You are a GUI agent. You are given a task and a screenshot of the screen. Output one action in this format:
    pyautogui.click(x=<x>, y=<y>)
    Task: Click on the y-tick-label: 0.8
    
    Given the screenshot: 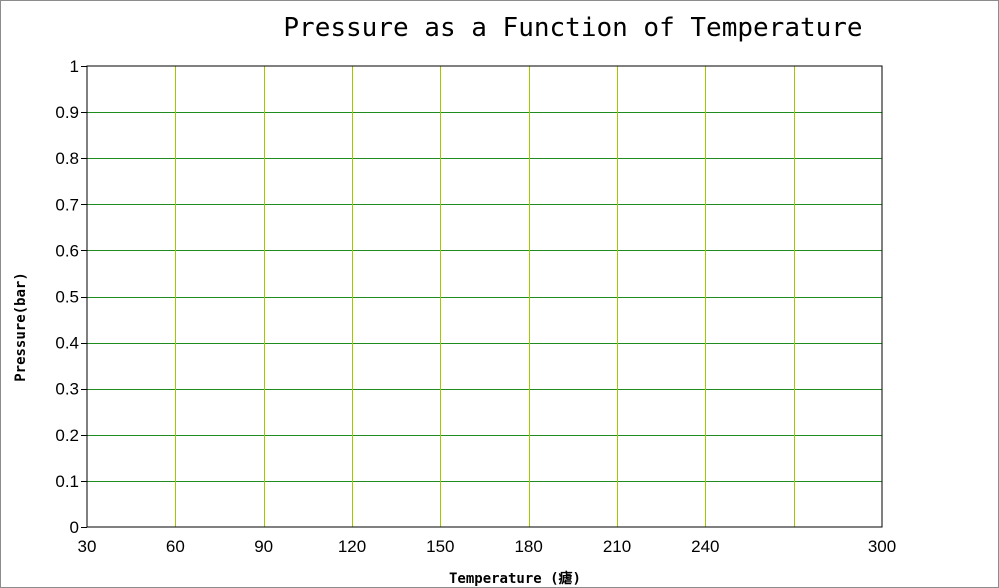 What is the action you would take?
    pyautogui.click(x=67, y=158)
    